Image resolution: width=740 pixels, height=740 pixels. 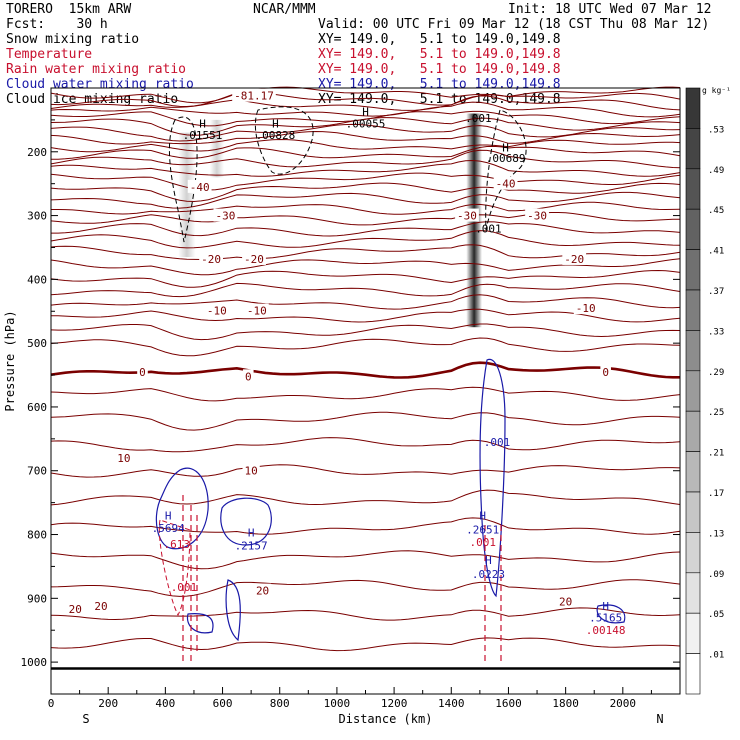 I want to click on maximum-h-marker-2: H, so click(x=365, y=112).